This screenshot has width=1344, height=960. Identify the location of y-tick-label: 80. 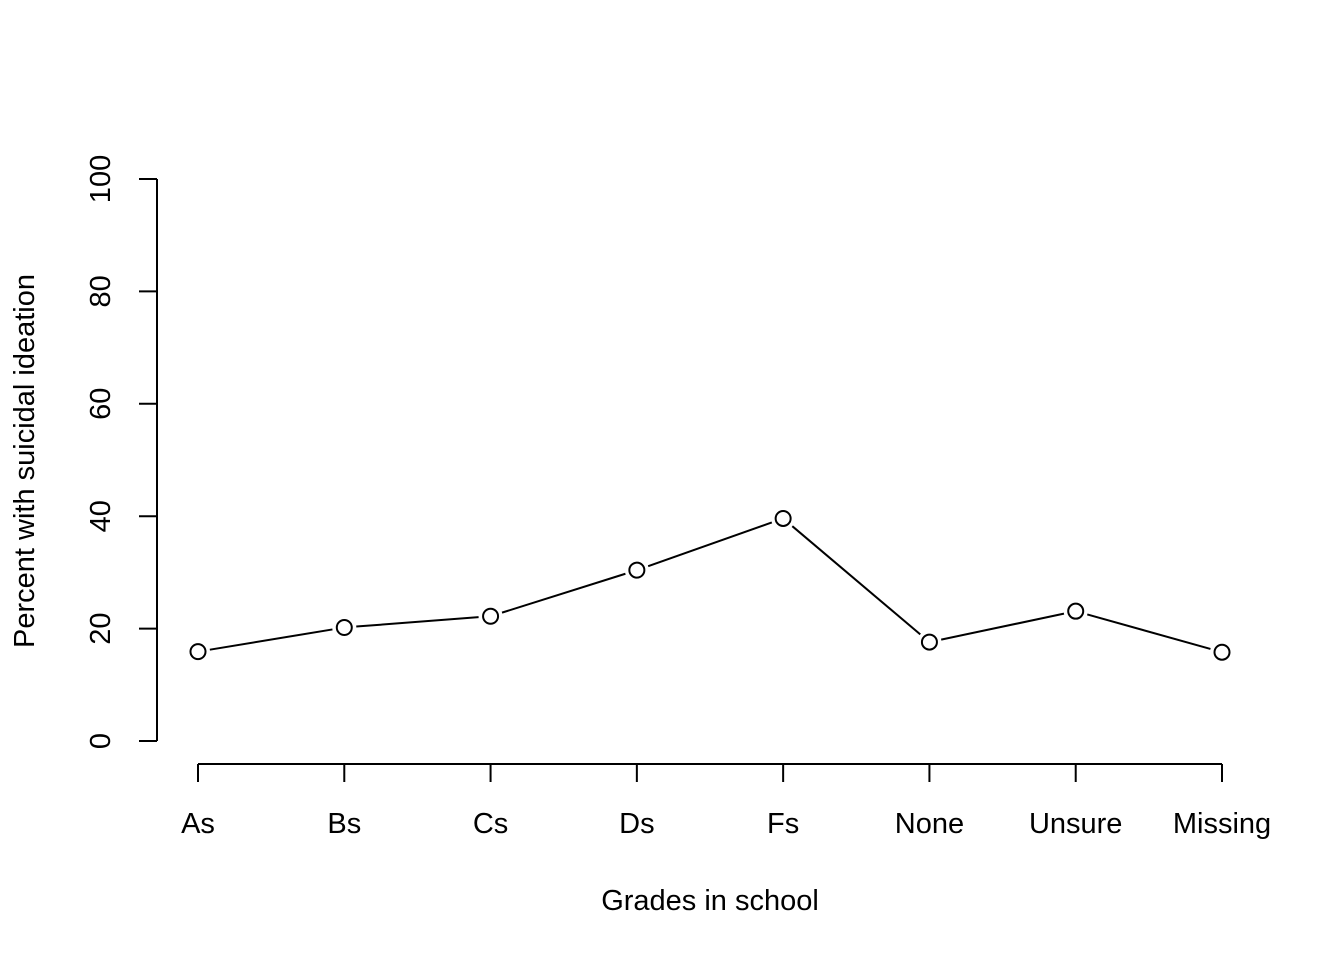
(101, 291).